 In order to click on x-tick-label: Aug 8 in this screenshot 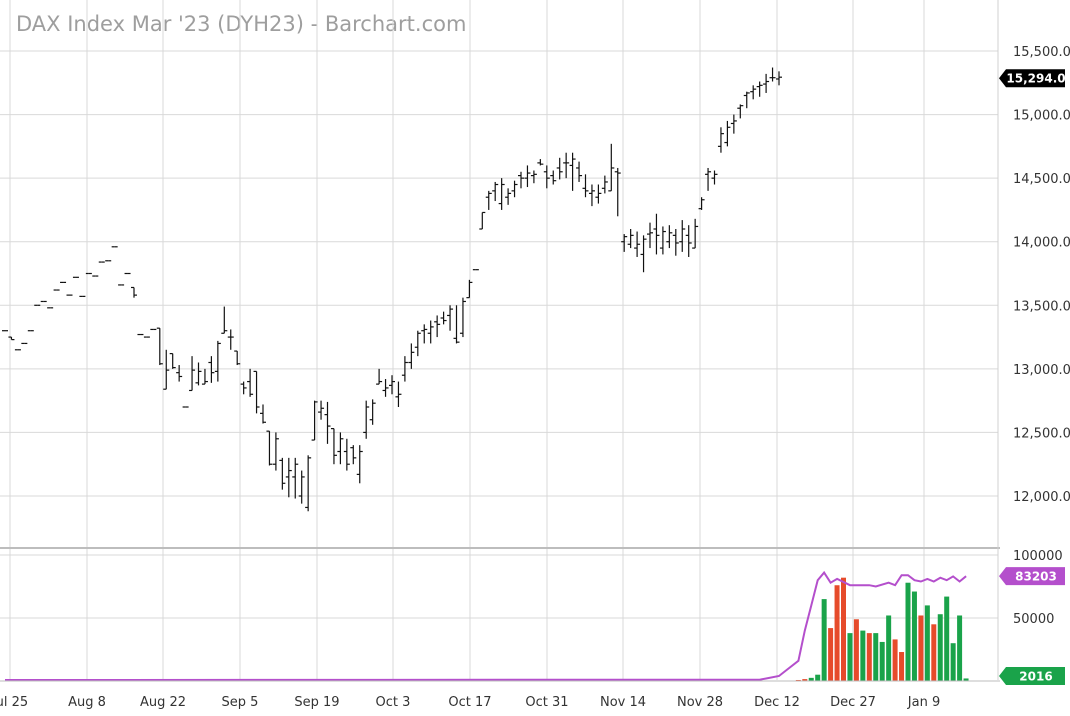, I will do `click(87, 702)`.